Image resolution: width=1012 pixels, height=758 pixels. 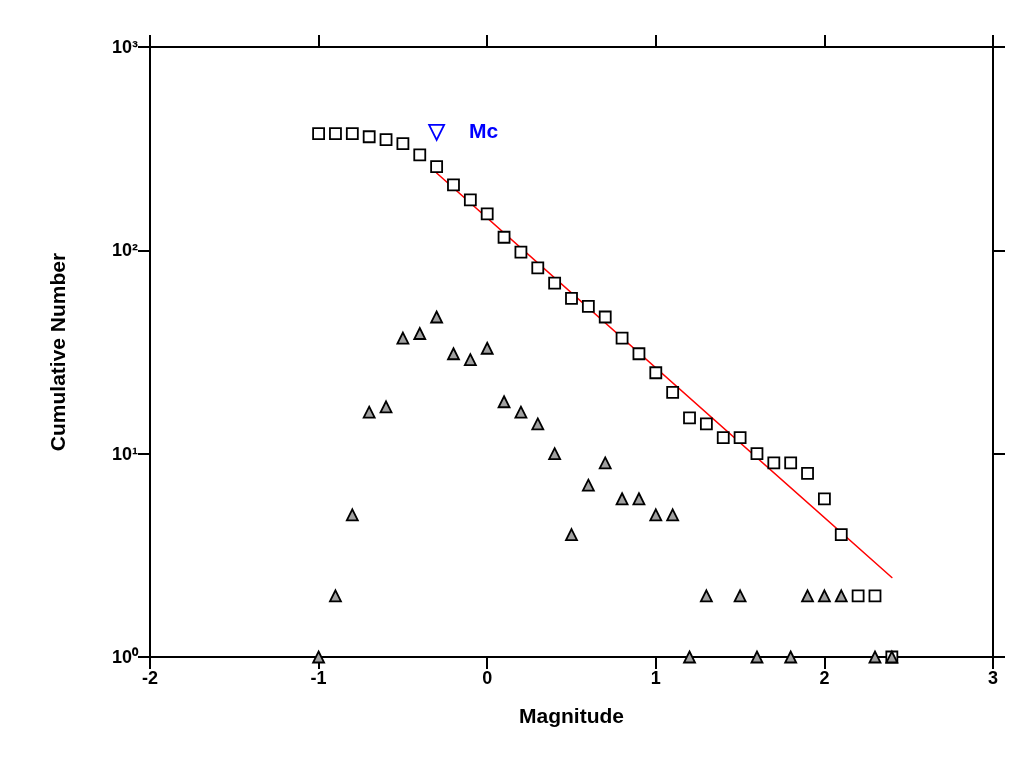 What do you see at coordinates (655, 678) in the screenshot?
I see `x-tick-label: 1` at bounding box center [655, 678].